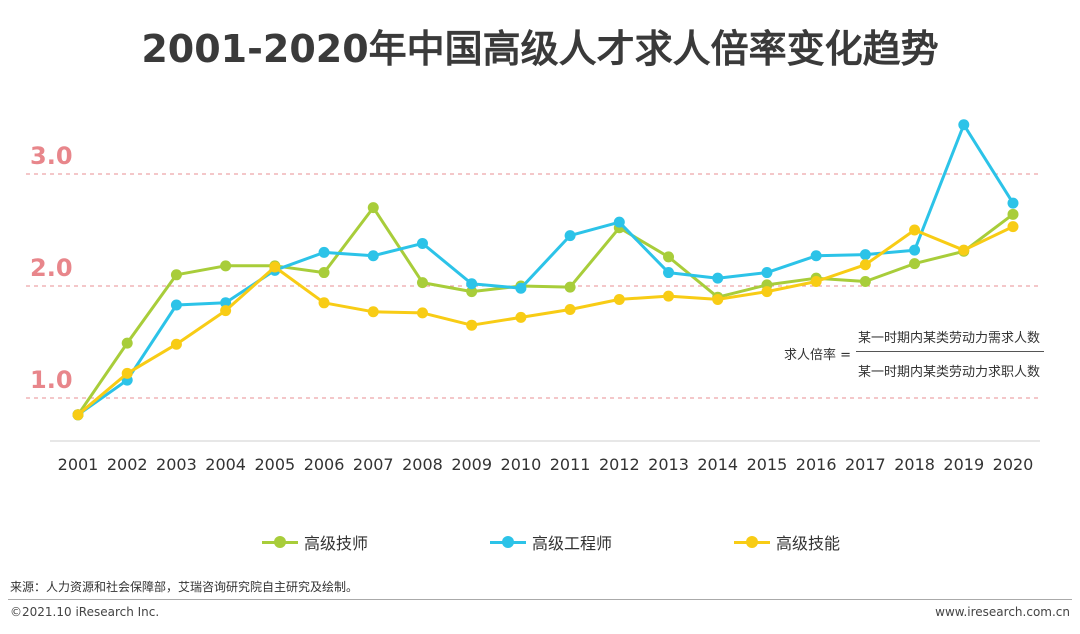 Image resolution: width=1080 pixels, height=634 pixels. I want to click on legend-item-senior-technician: 高级技师, so click(315, 542).